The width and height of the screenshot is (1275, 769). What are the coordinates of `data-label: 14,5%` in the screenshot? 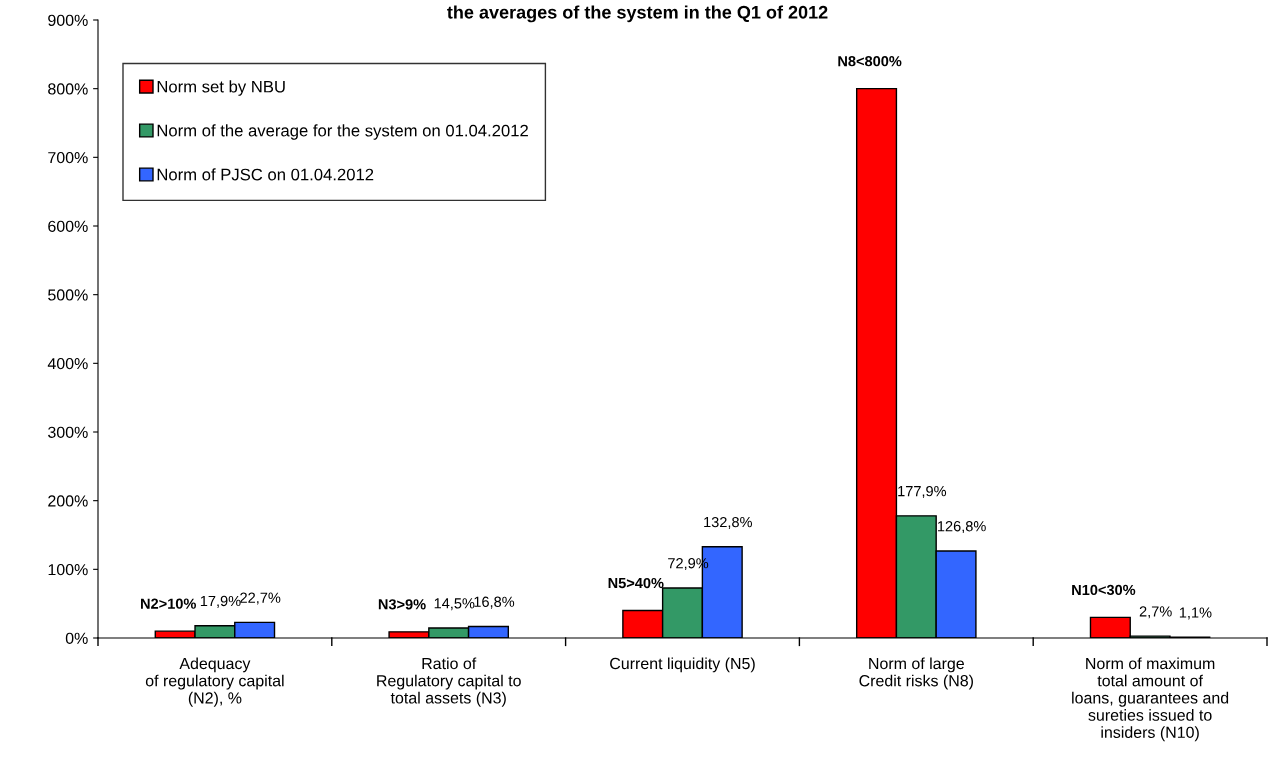 It's located at (454, 604).